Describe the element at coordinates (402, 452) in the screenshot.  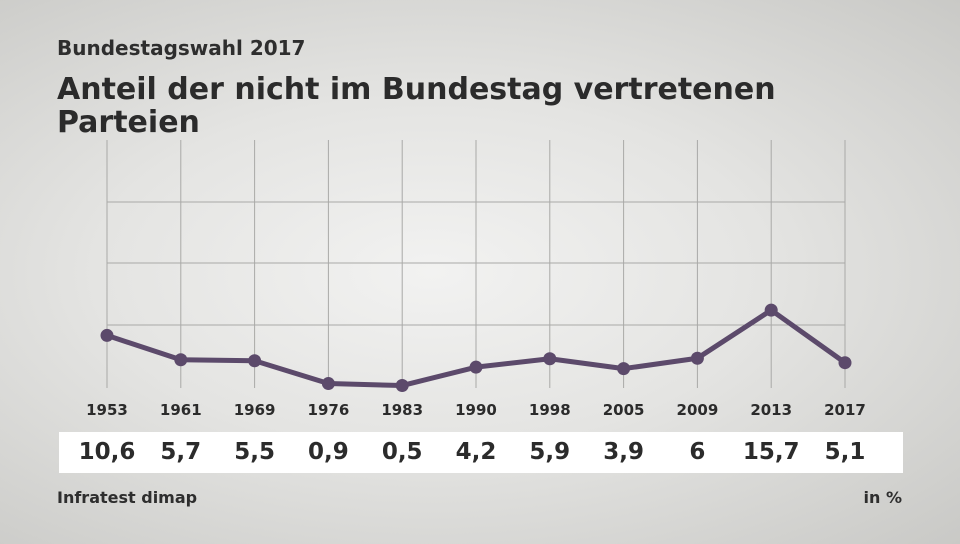
I see `data-value-label: 0,5` at that location.